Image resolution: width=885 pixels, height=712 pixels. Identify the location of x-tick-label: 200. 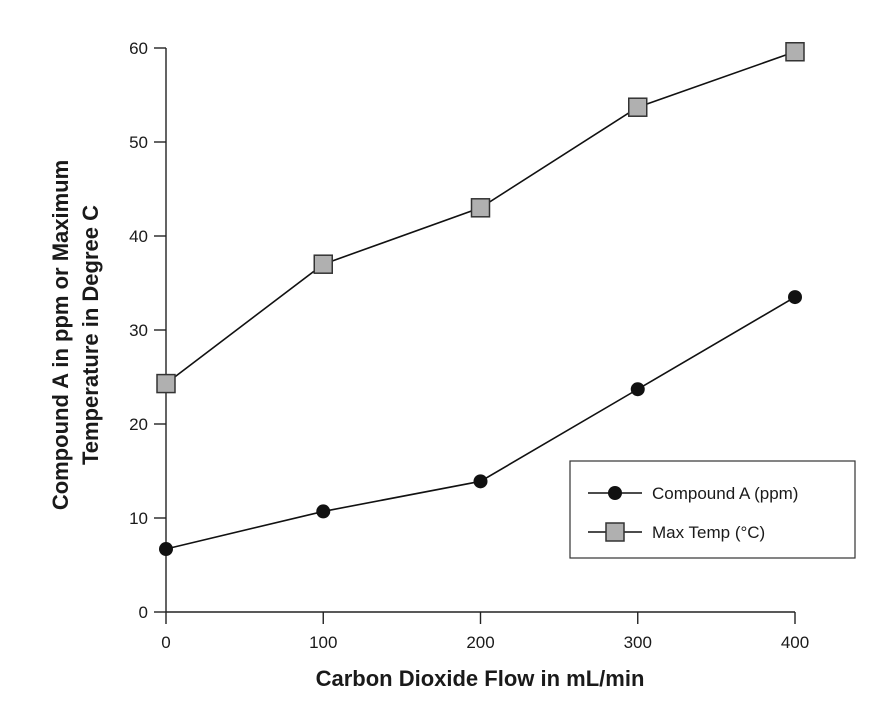
(480, 642).